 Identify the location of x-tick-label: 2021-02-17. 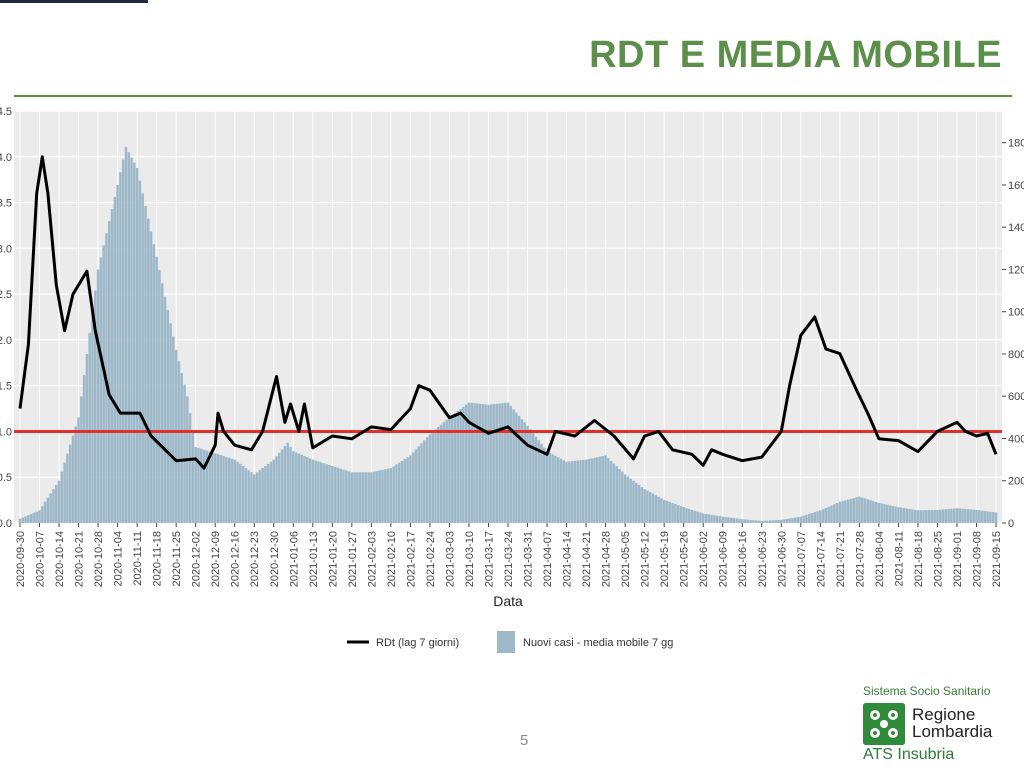
(411, 559).